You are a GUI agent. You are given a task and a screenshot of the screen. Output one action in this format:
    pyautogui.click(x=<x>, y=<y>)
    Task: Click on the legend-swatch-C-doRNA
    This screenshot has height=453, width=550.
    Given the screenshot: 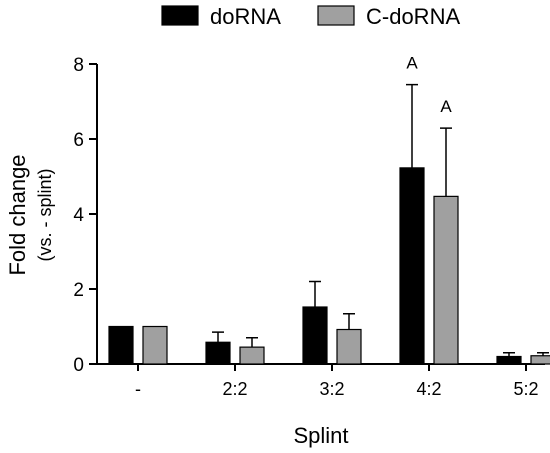 What is the action you would take?
    pyautogui.click(x=336, y=15)
    